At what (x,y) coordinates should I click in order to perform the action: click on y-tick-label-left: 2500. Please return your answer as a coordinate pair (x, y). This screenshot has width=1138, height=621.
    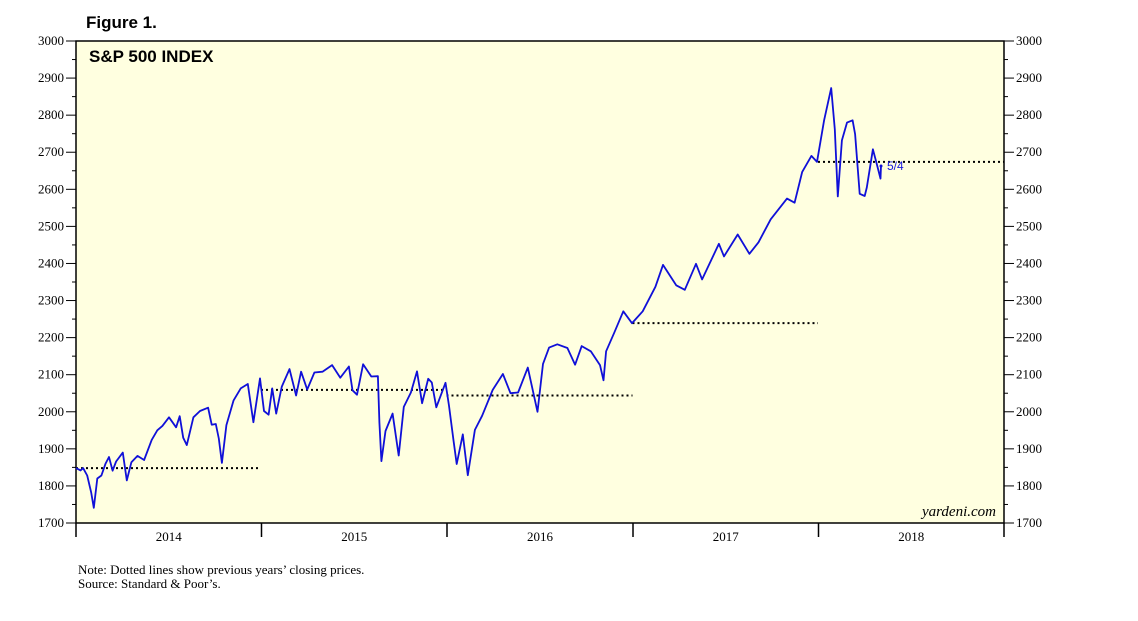
    Looking at the image, I should click on (51, 225).